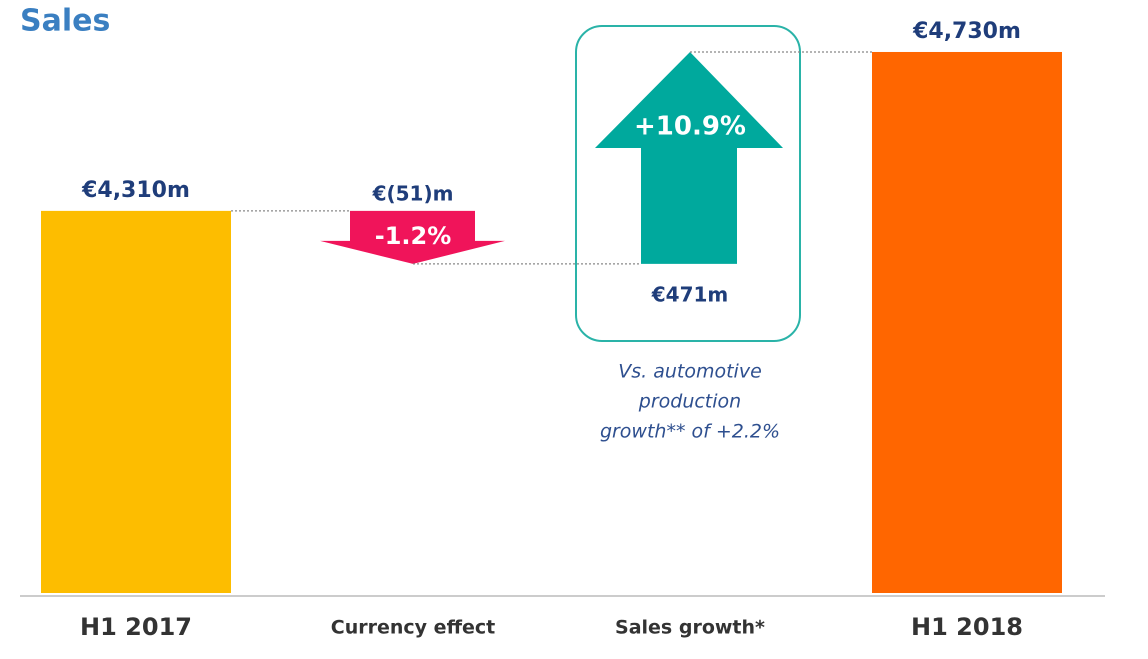  I want to click on value-label: €471m, so click(690, 294).